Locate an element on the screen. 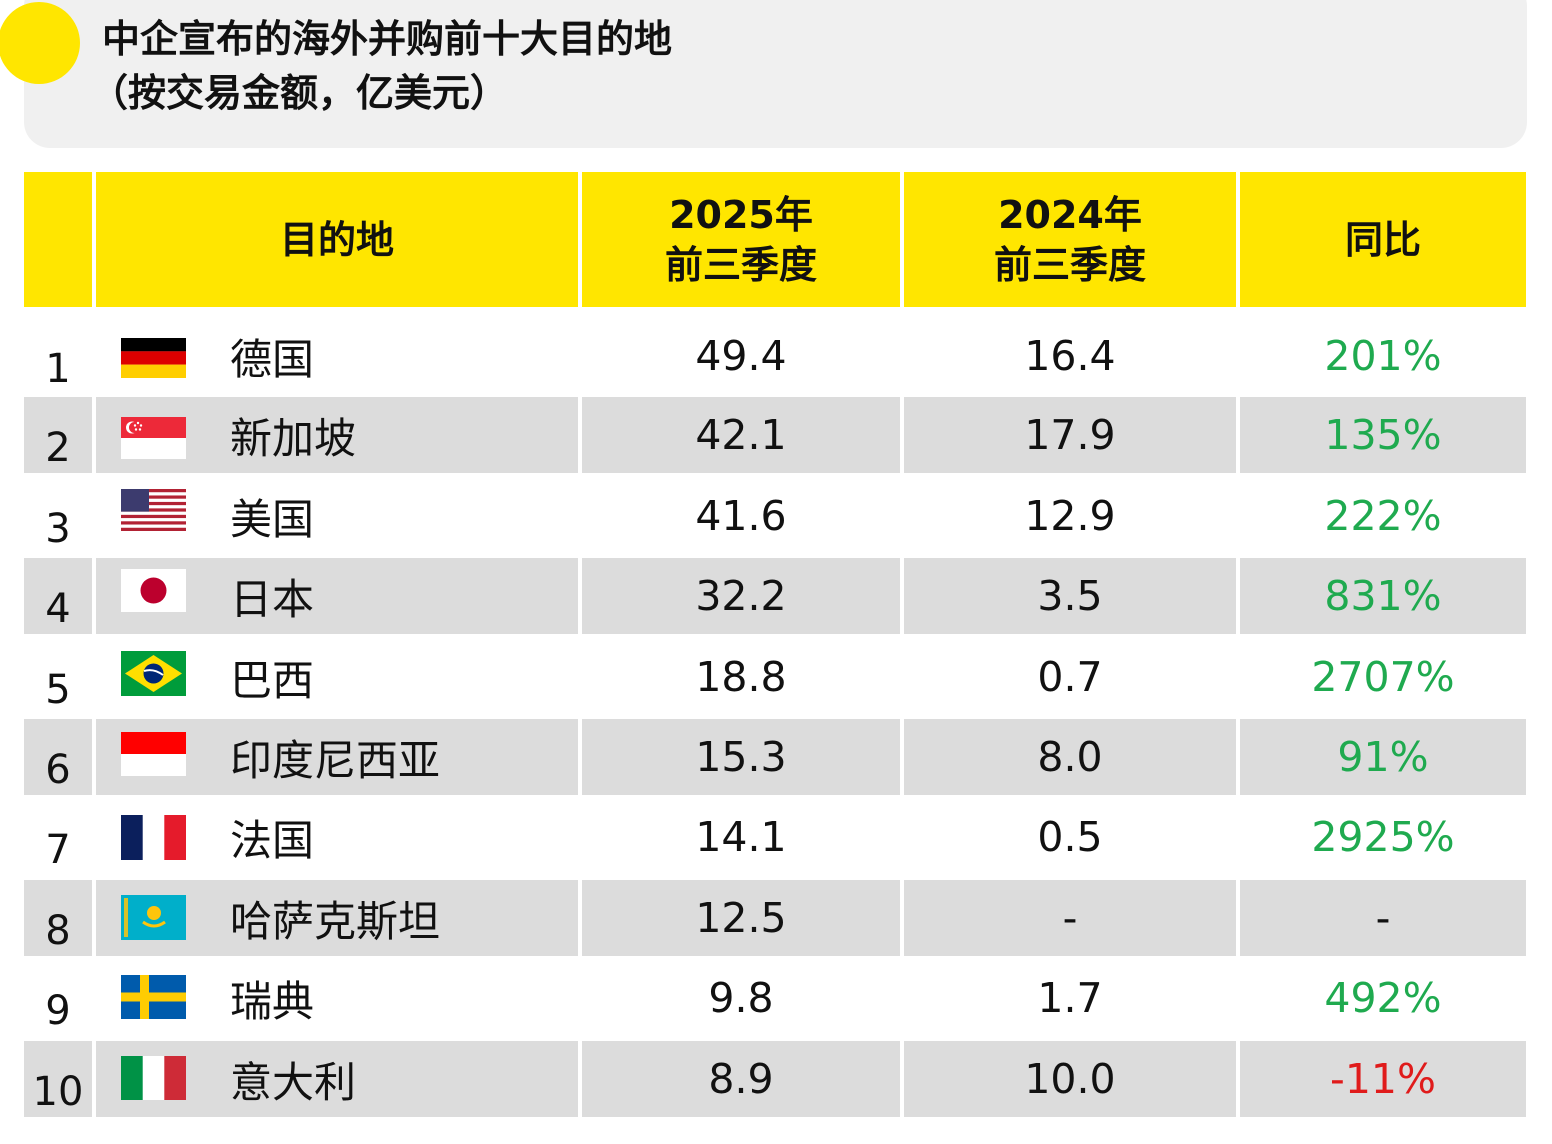  row-10-value-2025: 8.9 is located at coordinates (741, 1079).